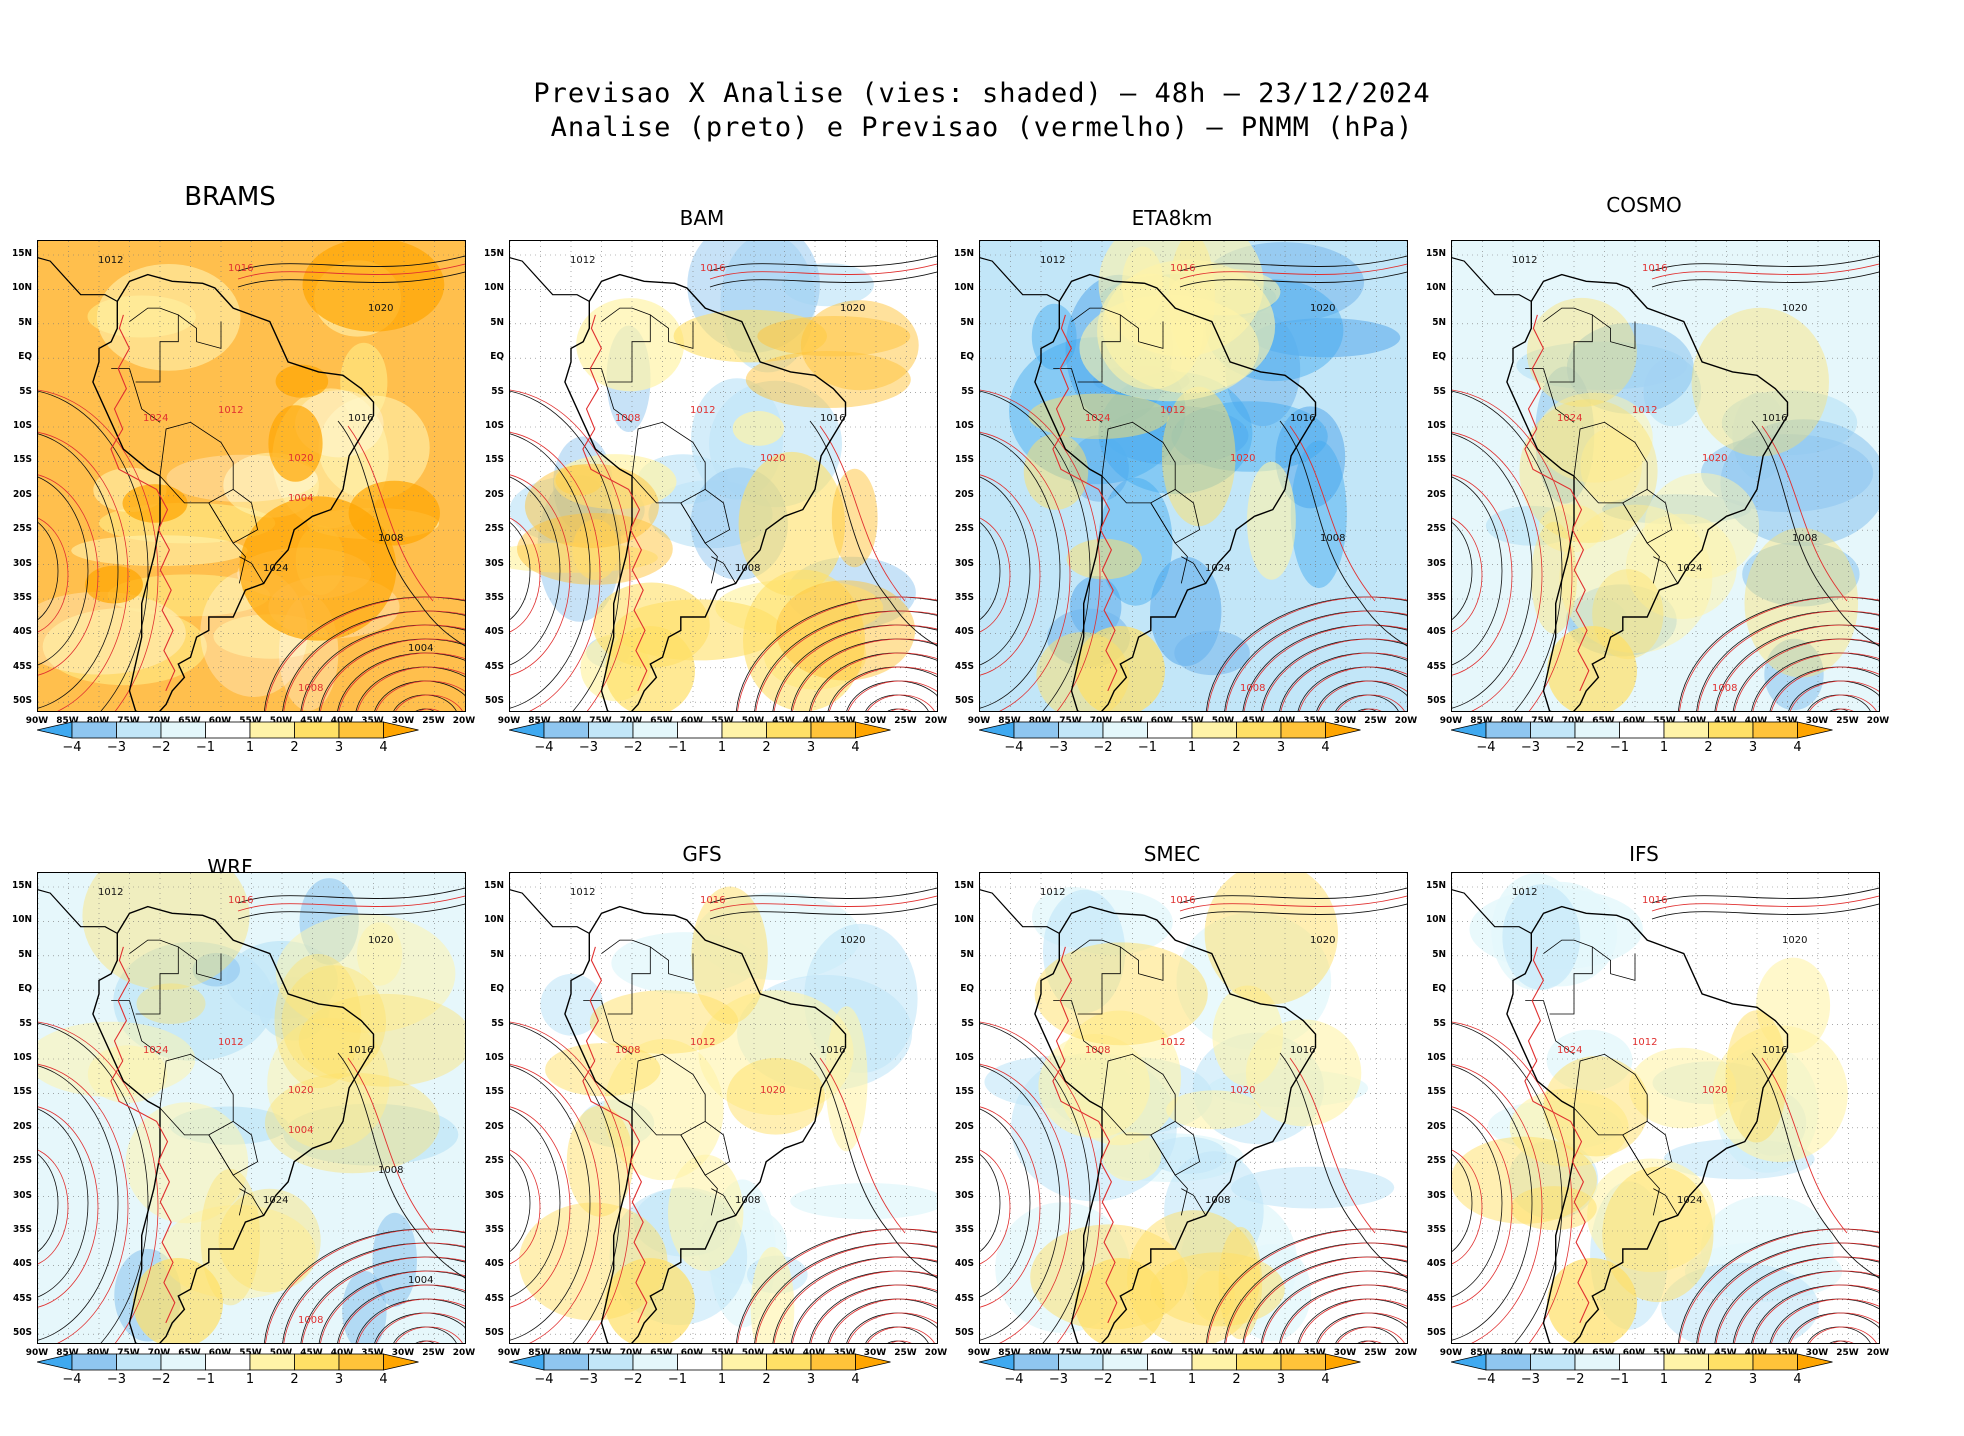 The width and height of the screenshot is (1964, 1436). I want to click on map-area: 1012 1012 1016 1016 1020 1020 1008 1008, so click(1193, 1108).